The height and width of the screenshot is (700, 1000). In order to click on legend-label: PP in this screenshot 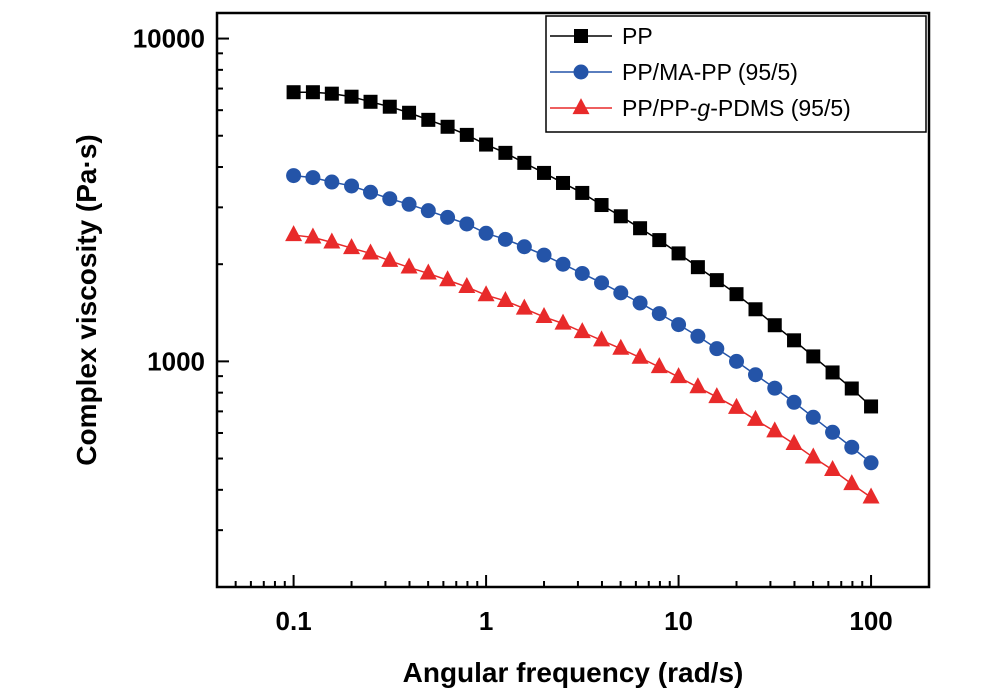, I will do `click(637, 36)`.